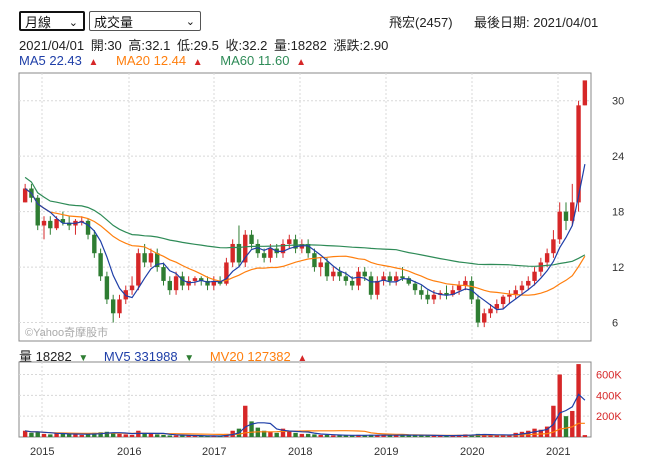 This screenshot has height=465, width=648. Describe the element at coordinates (52, 21) in the screenshot. I see `period-select: 月線 ⌄` at that location.